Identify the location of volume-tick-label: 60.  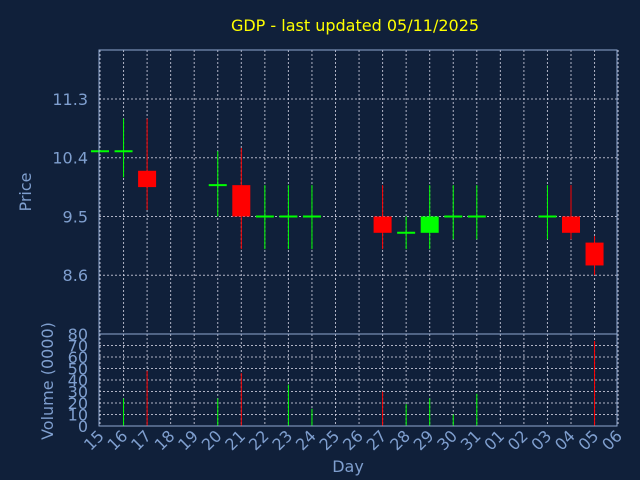
(78, 357).